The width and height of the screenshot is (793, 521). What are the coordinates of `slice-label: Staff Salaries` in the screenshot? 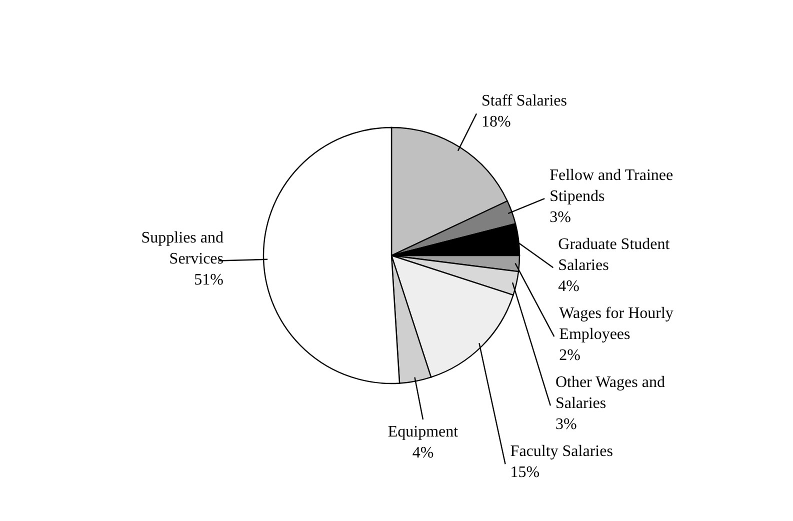 It's located at (524, 101).